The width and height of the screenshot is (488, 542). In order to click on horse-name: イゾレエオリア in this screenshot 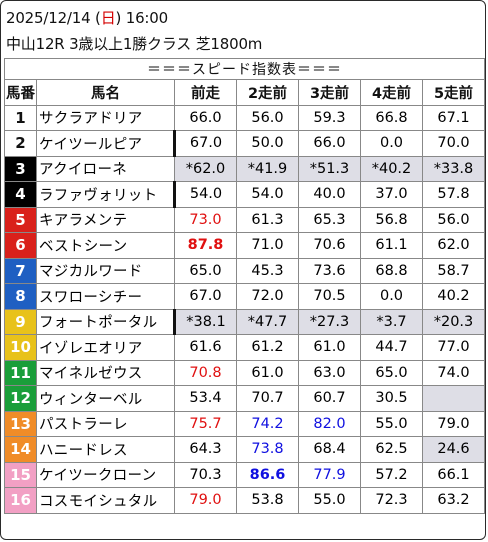, I will do `click(105, 347)`.